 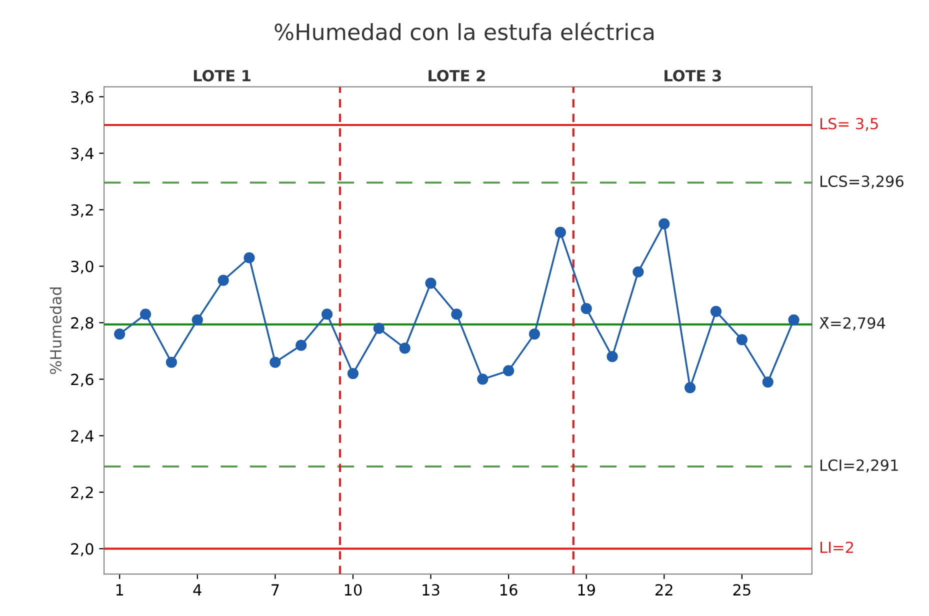 What do you see at coordinates (56, 331) in the screenshot?
I see `y-axis-title: %Humedad` at bounding box center [56, 331].